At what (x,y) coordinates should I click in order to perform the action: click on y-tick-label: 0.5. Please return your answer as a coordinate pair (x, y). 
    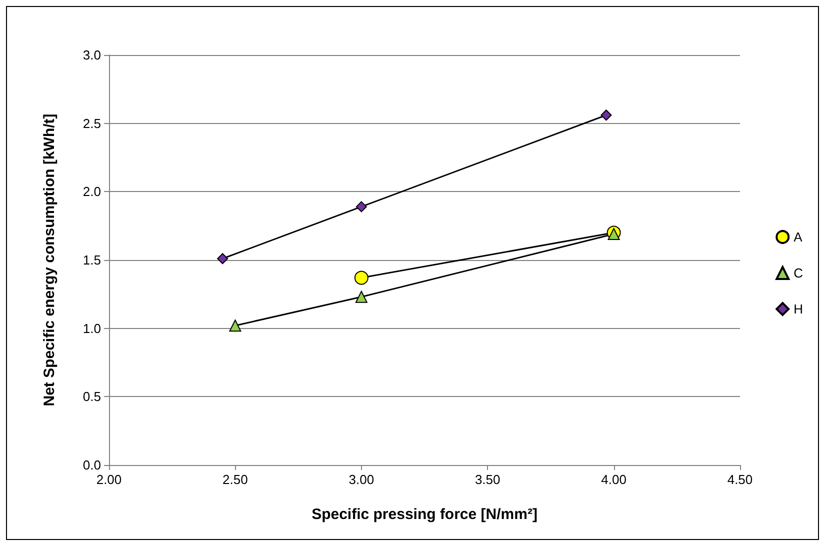
    Looking at the image, I should click on (91, 396).